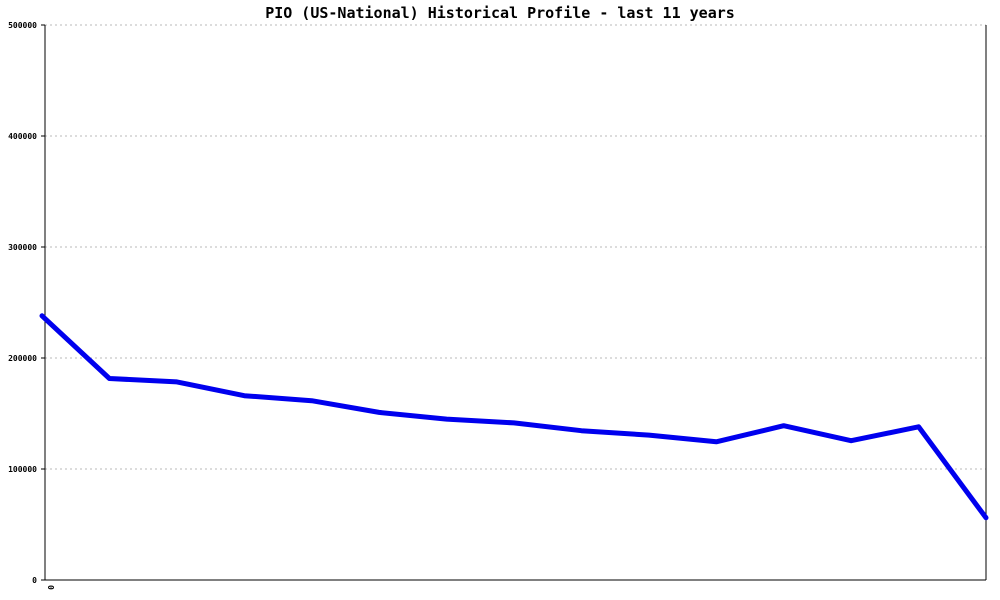 The width and height of the screenshot is (1000, 600). Describe the element at coordinates (22, 358) in the screenshot. I see `y-tick-label: 200000` at that location.